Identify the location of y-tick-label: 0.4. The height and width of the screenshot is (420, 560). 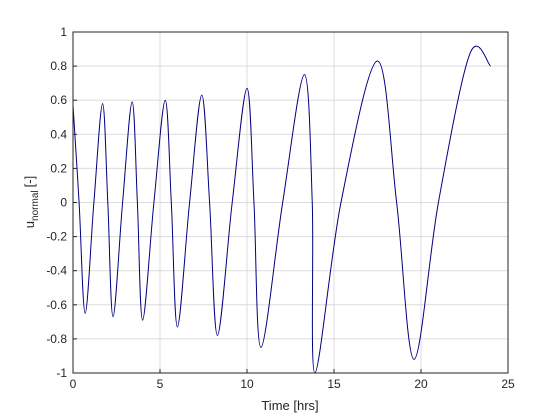
(58, 134).